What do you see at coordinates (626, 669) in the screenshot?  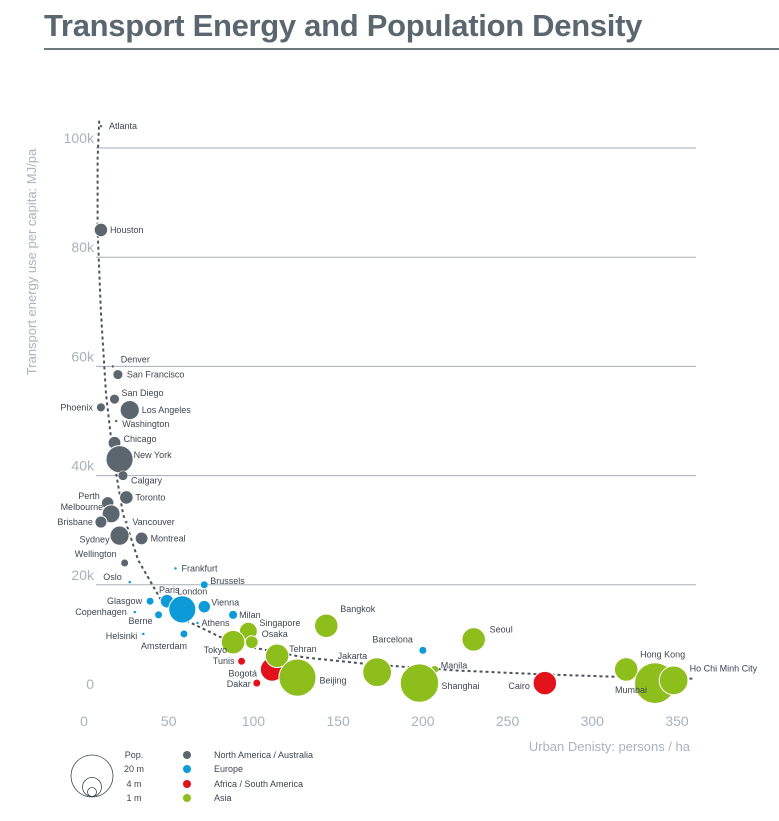 I see `point-hong-kong` at bounding box center [626, 669].